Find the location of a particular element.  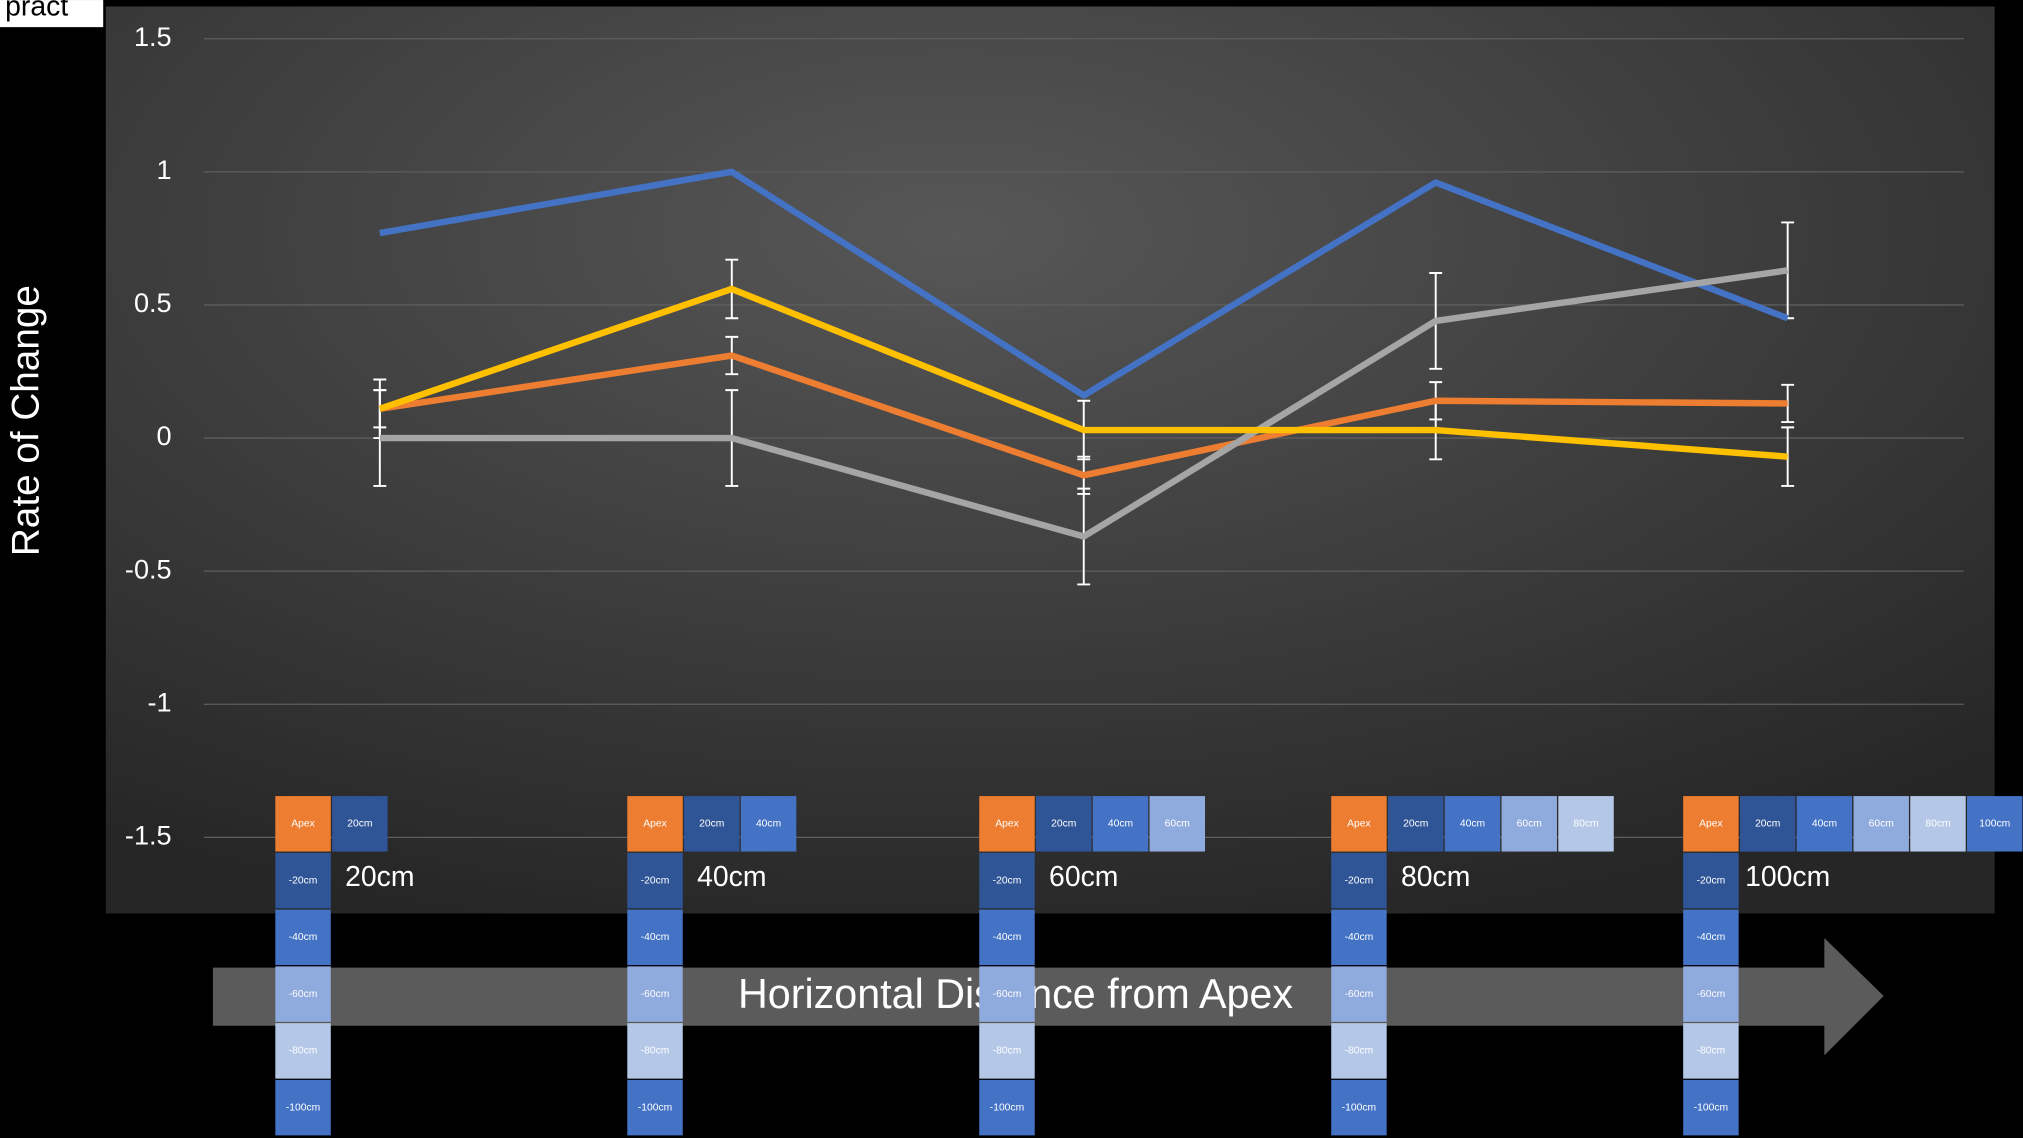

y-tick-label: 0.5 is located at coordinates (153, 302).